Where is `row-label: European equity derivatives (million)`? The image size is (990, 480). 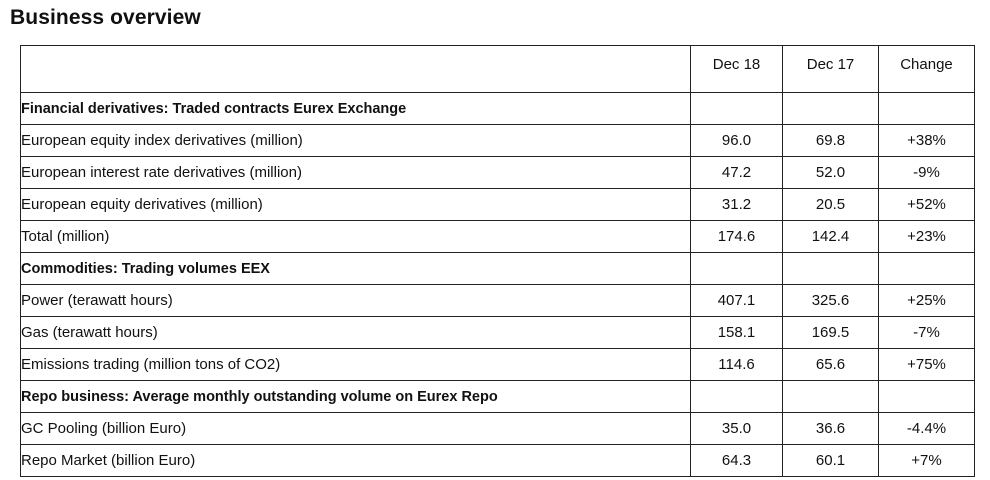
row-label: European equity derivatives (million) is located at coordinates (355, 204).